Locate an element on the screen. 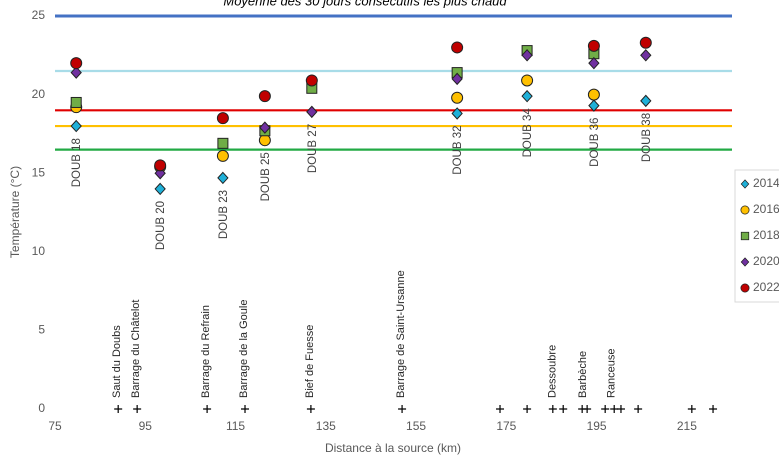 The image size is (779, 456). station-label: DOUB 25 is located at coordinates (266, 176).